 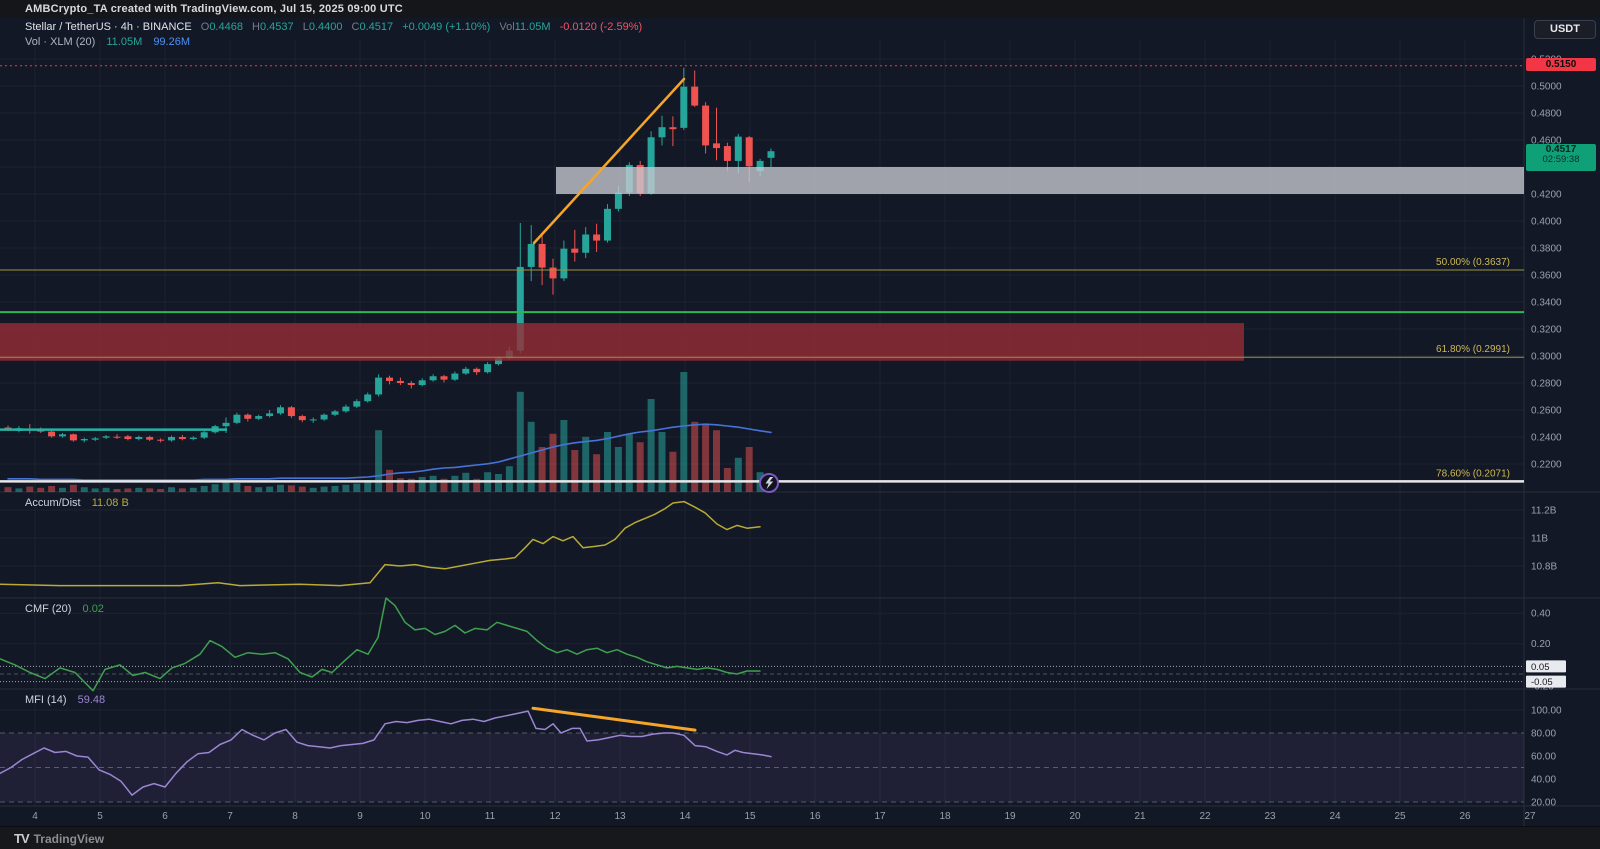 What do you see at coordinates (1010, 816) in the screenshot?
I see `day-label: 19` at bounding box center [1010, 816].